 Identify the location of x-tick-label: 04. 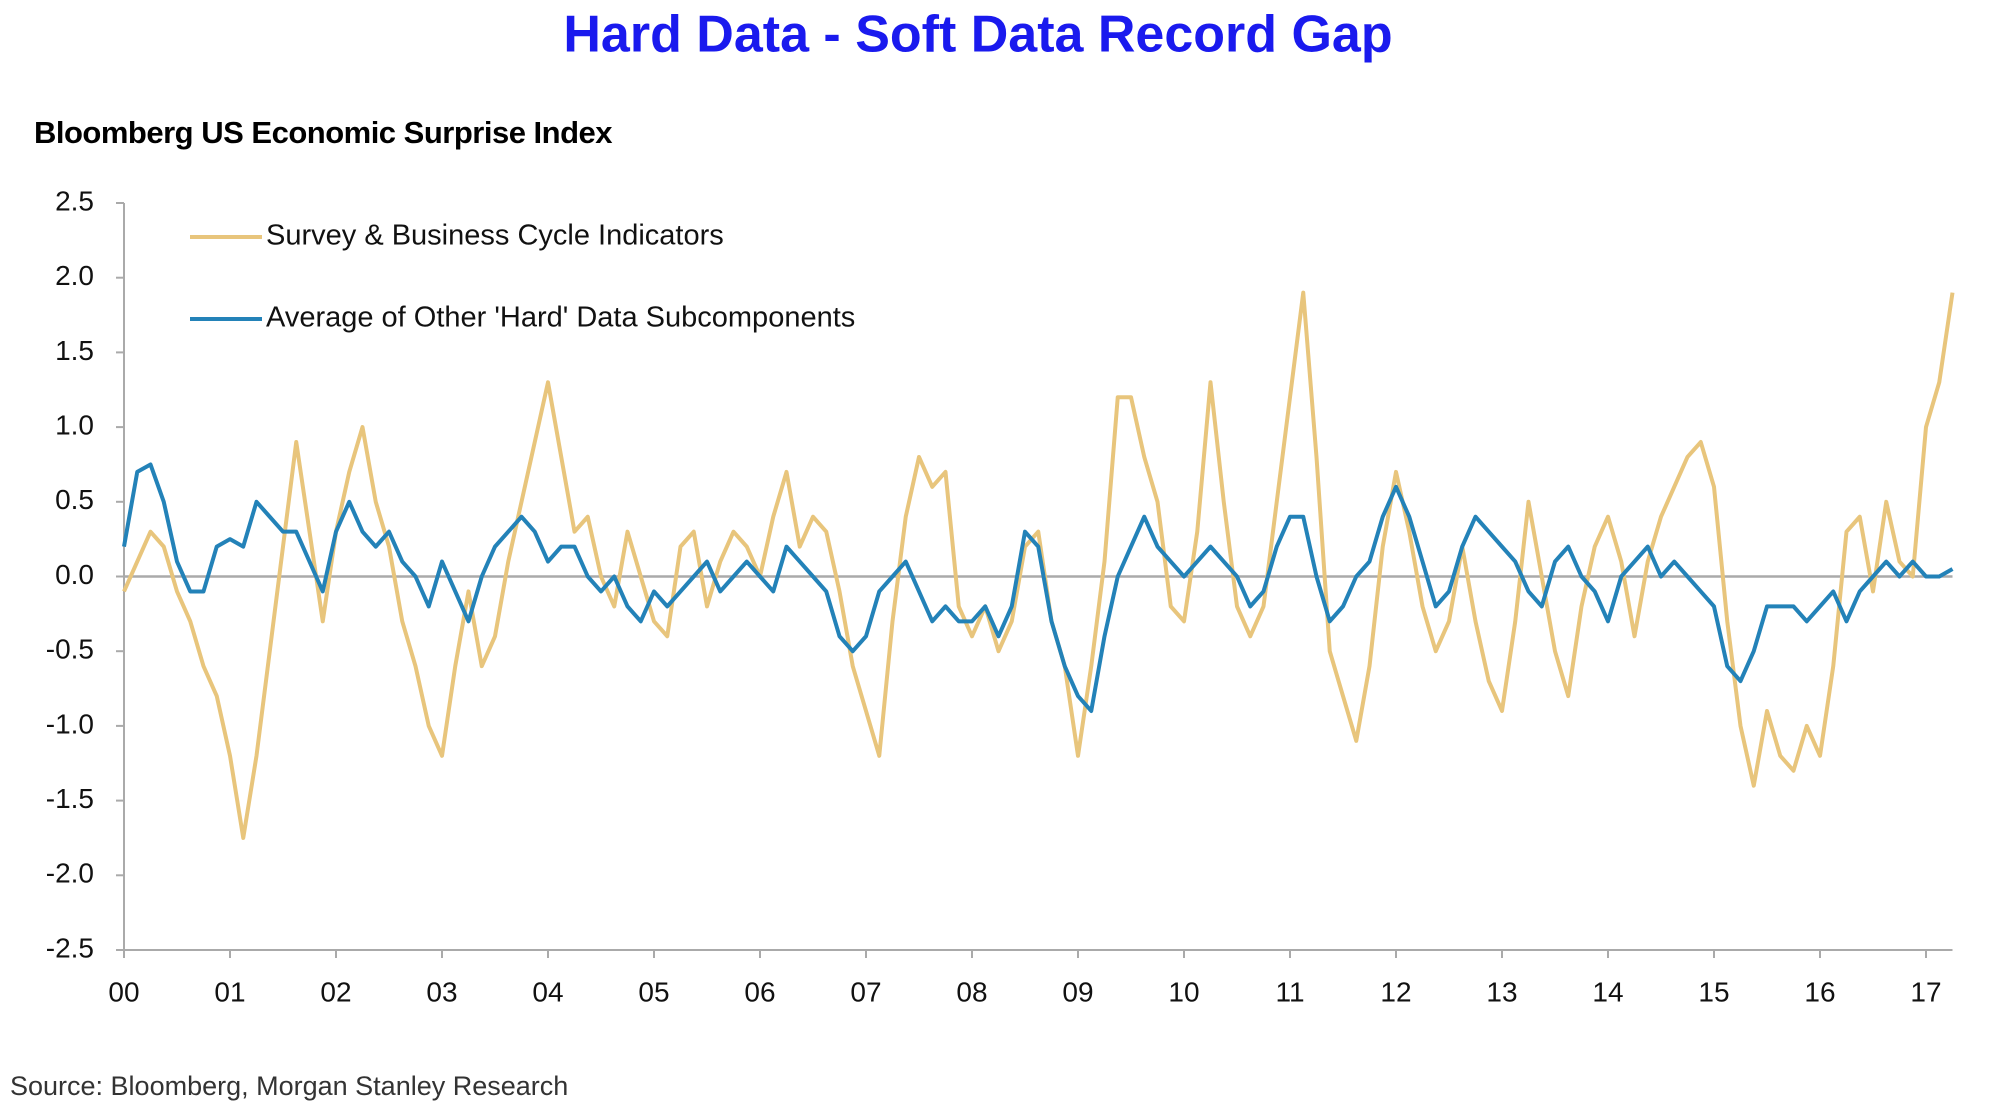
(547, 991).